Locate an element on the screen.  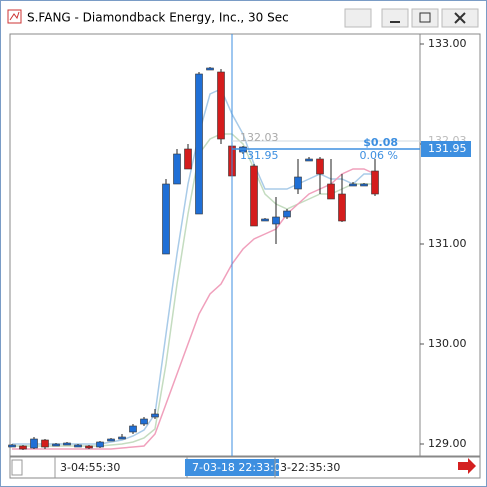
close-glyph is located at coordinates (460, 18).